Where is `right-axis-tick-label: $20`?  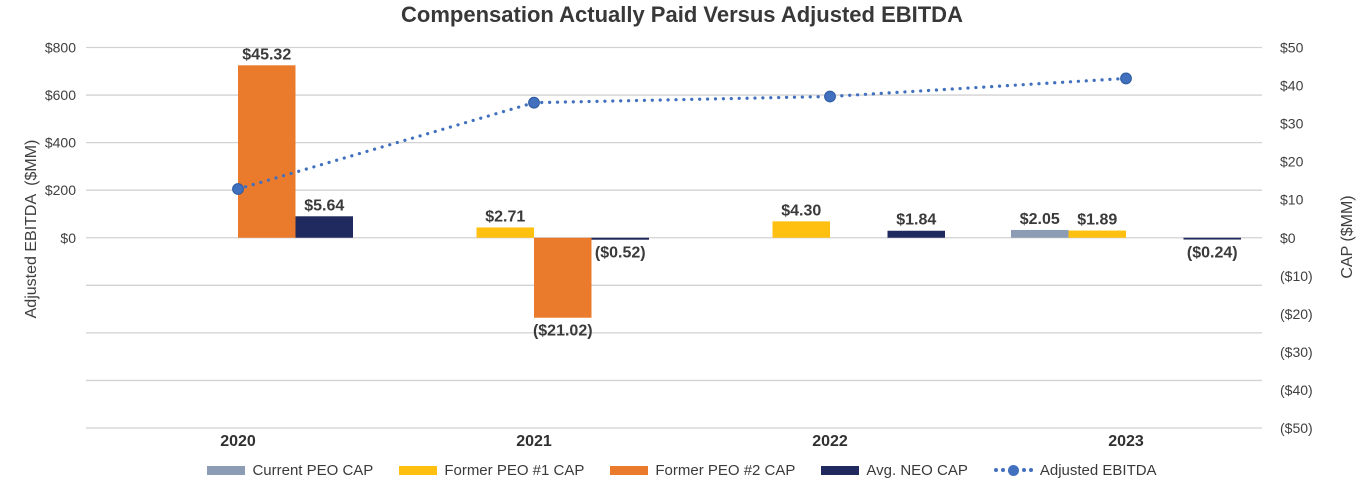
right-axis-tick-label: $20 is located at coordinates (1292, 162).